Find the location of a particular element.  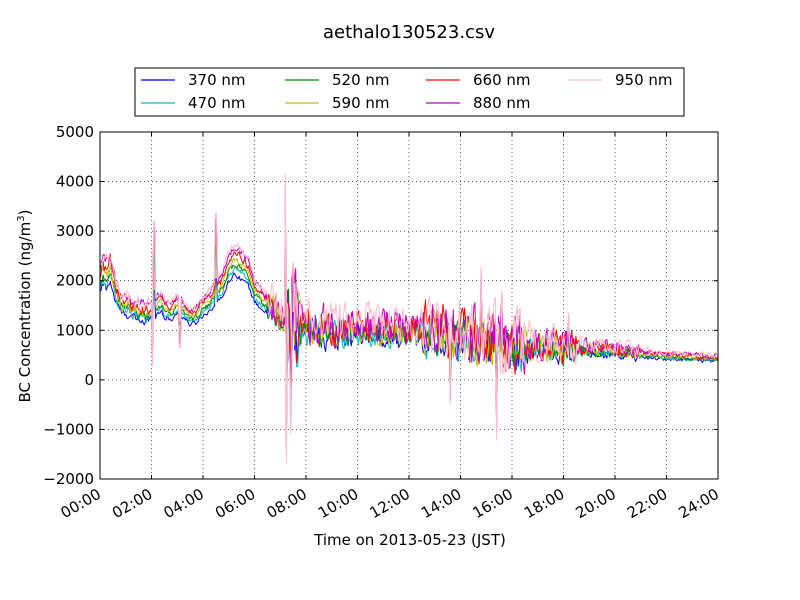

y-axis-label-superscript: 3 is located at coordinates (21, 218).